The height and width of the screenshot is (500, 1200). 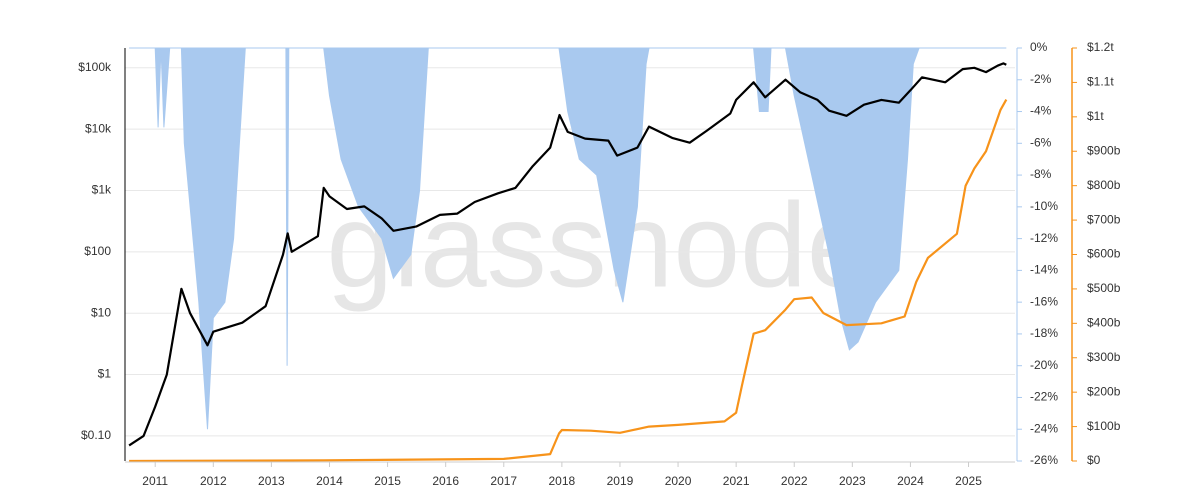 What do you see at coordinates (1041, 142) in the screenshot?
I see `y2-tick-label: -6%` at bounding box center [1041, 142].